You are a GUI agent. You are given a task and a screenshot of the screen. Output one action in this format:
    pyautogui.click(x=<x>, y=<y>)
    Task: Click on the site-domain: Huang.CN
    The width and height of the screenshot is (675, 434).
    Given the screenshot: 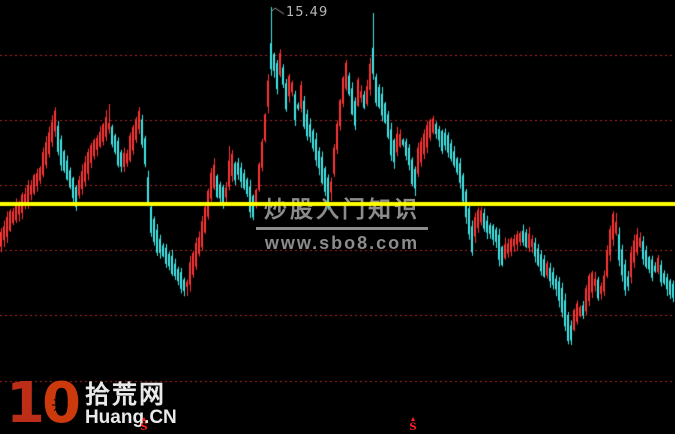 What is the action you would take?
    pyautogui.click(x=130, y=417)
    